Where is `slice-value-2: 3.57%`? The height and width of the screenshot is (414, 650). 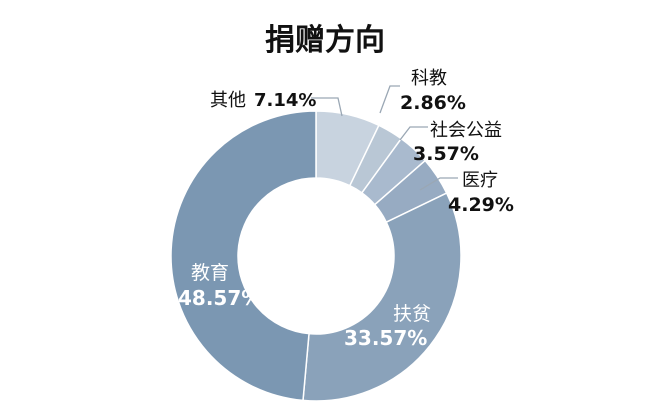
slice-value-2: 3.57% is located at coordinates (446, 154).